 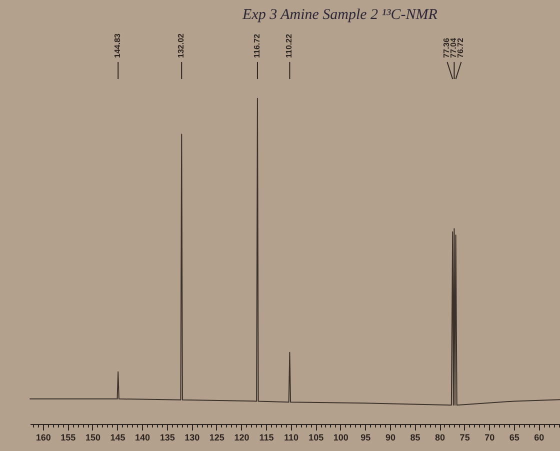 What do you see at coordinates (291, 437) in the screenshot?
I see `x-tick-label: 110` at bounding box center [291, 437].